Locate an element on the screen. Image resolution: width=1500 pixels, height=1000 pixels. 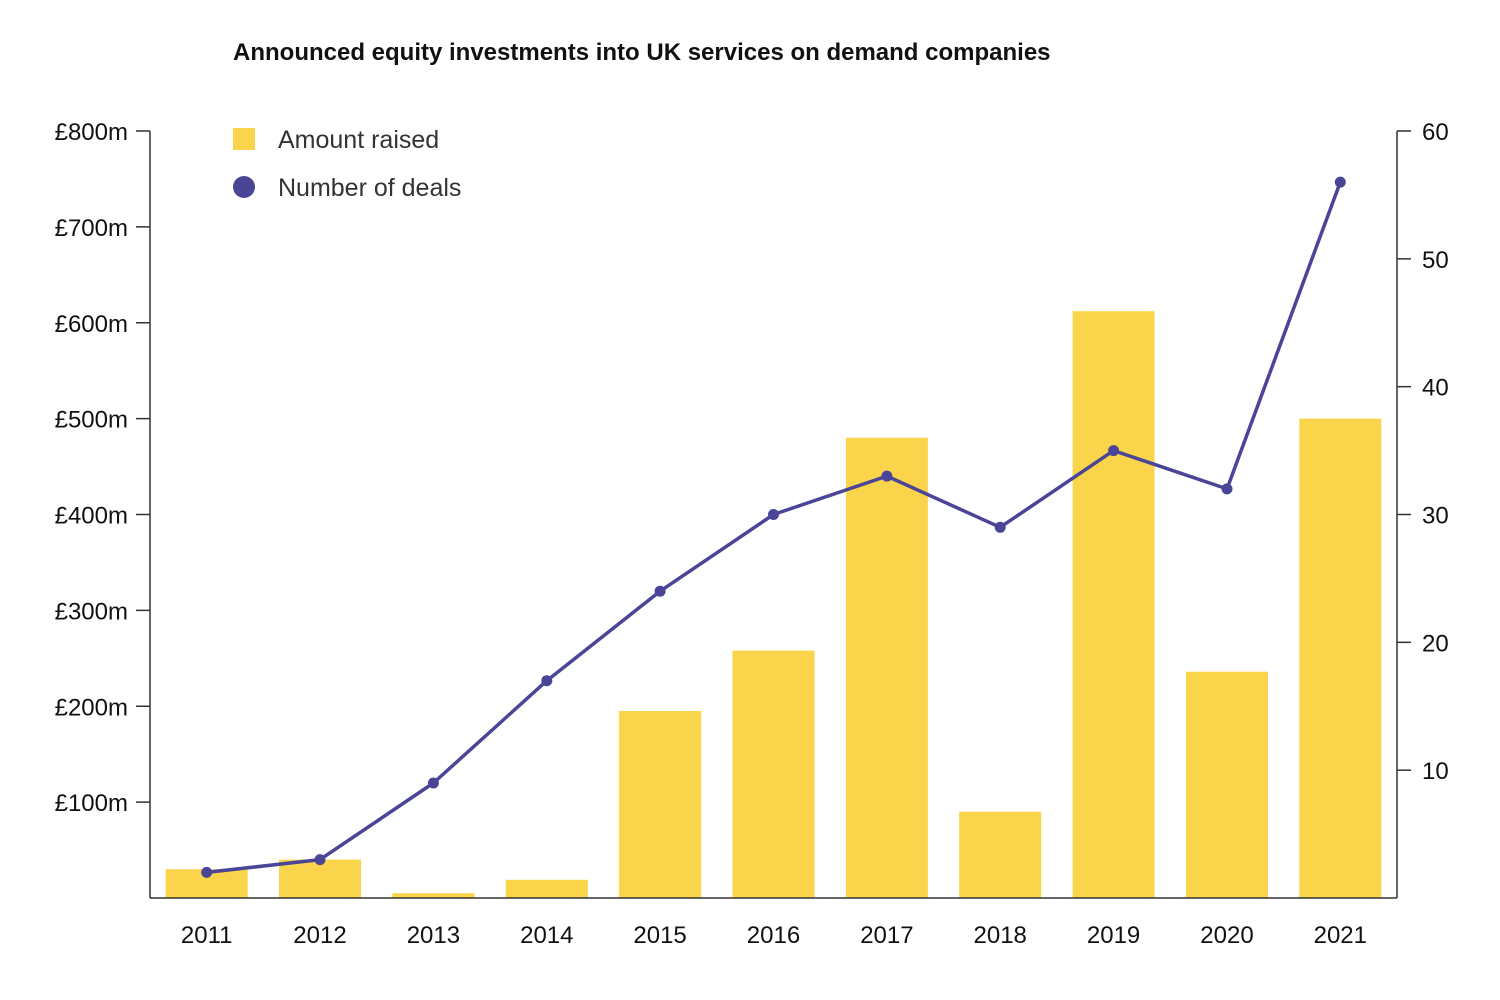
deals-point-2016 is located at coordinates (773, 514).